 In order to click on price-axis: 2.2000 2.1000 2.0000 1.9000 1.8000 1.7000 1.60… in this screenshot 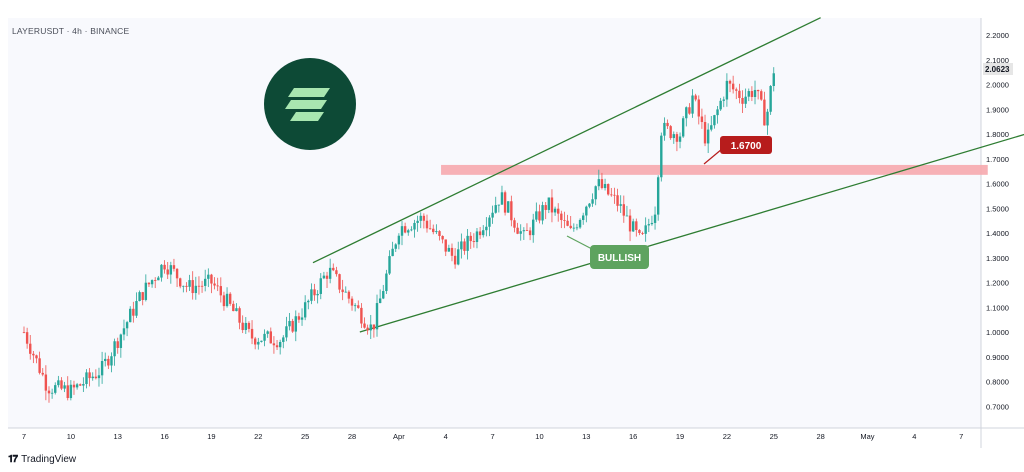, I will do `click(997, 221)`.